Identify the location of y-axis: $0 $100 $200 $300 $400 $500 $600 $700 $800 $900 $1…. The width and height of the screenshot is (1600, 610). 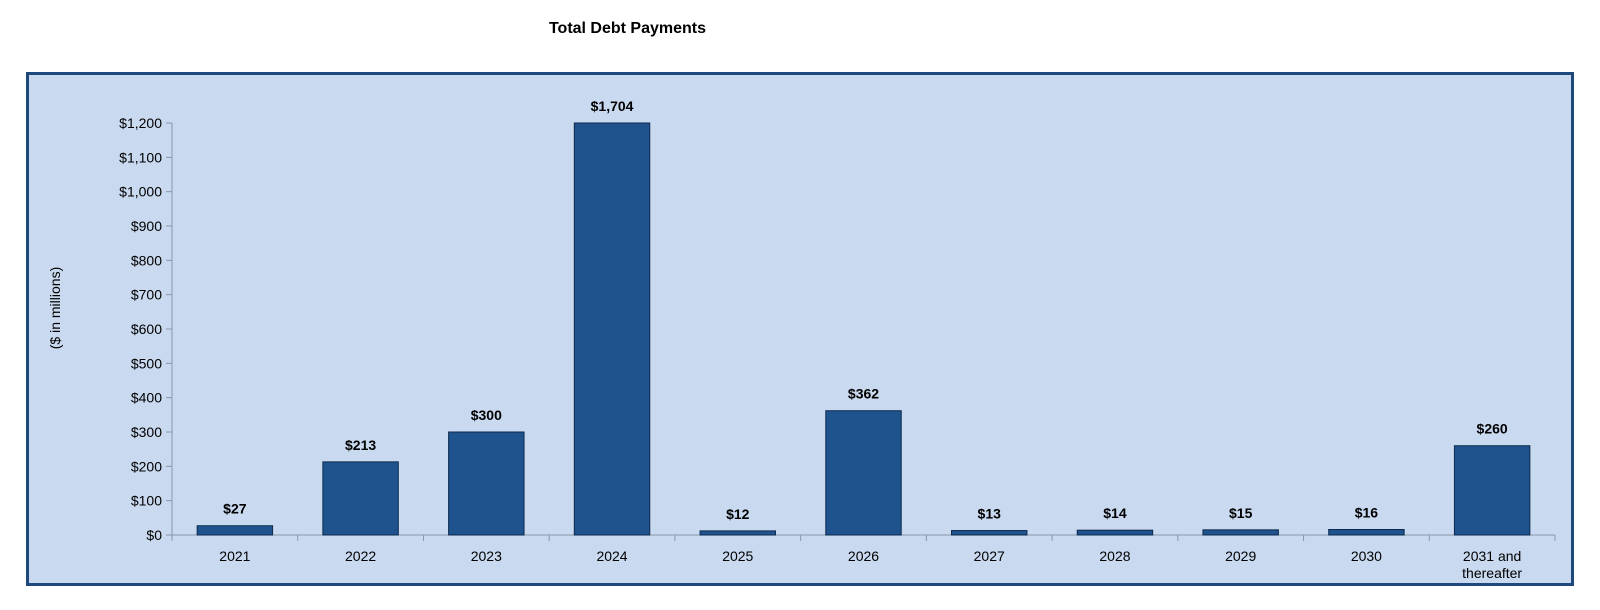
(146, 329).